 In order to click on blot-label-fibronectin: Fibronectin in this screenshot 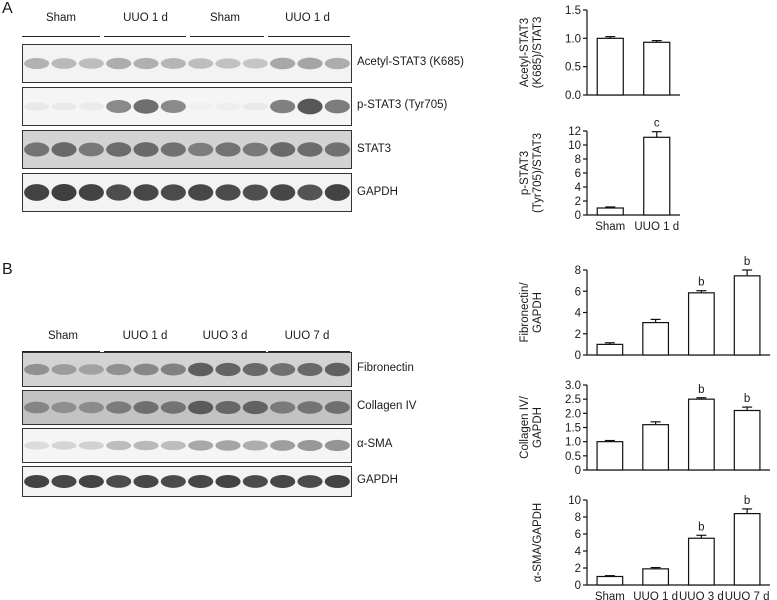, I will do `click(385, 368)`.